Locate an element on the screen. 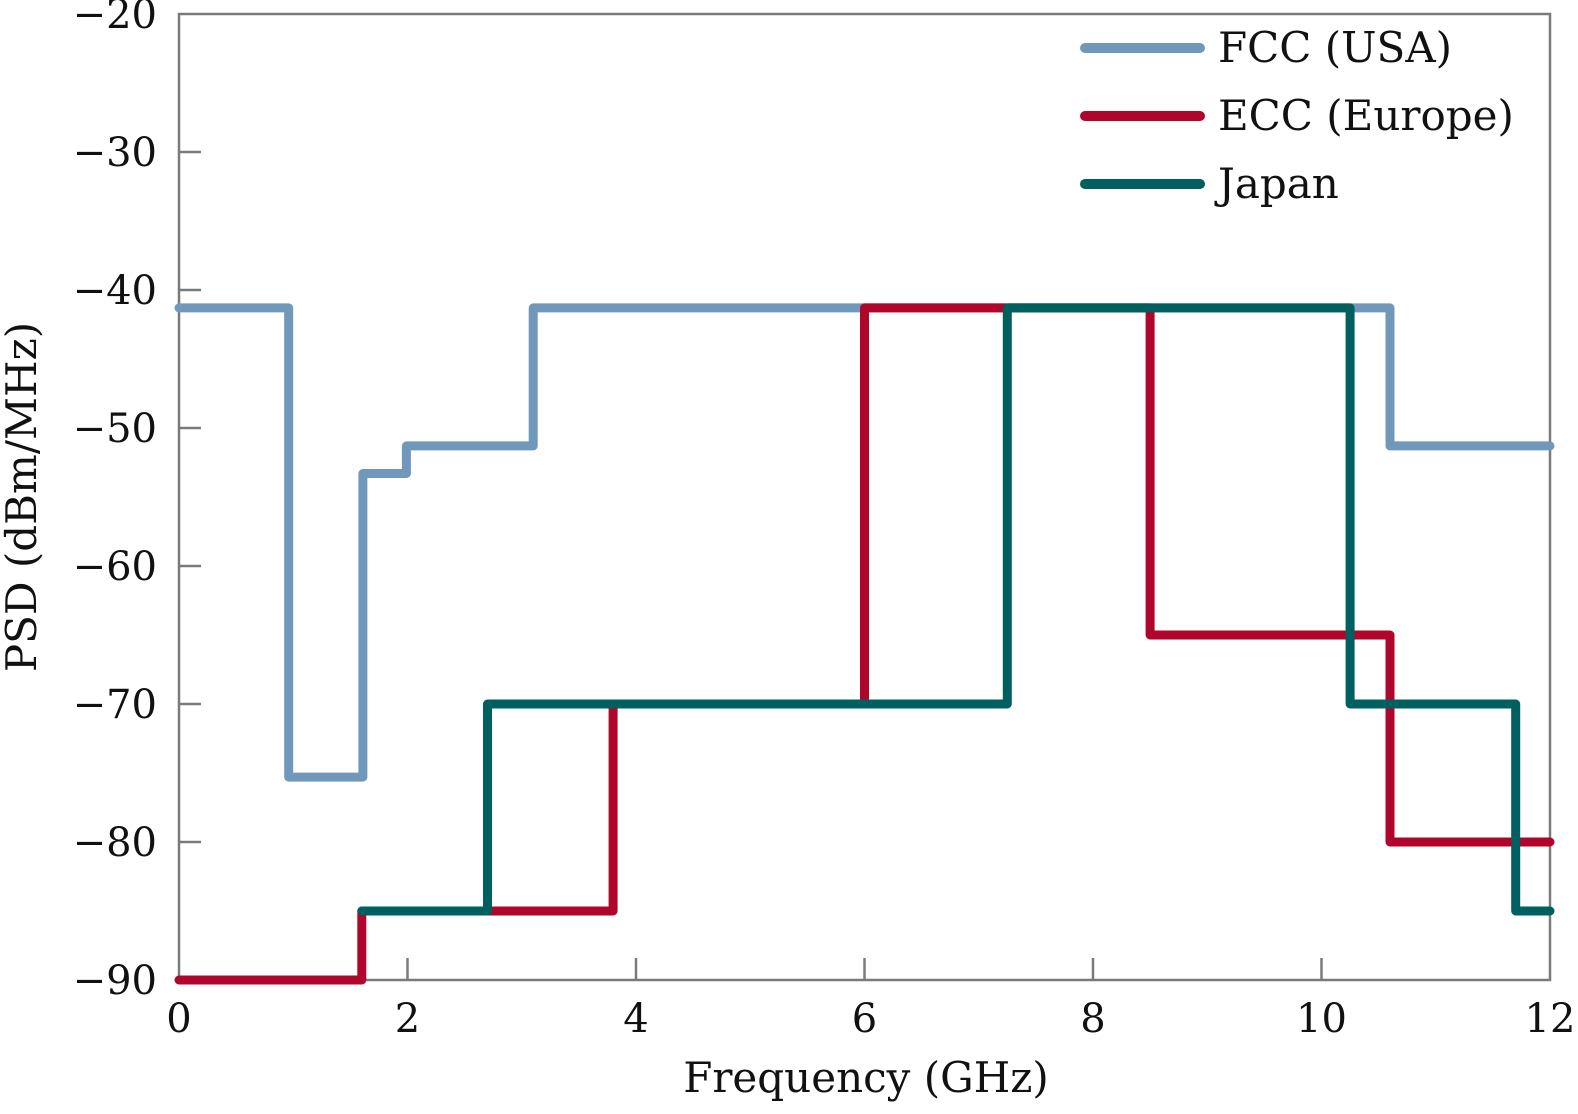 The image size is (1578, 1114). legend-label: FCC (USA) is located at coordinates (1335, 47).